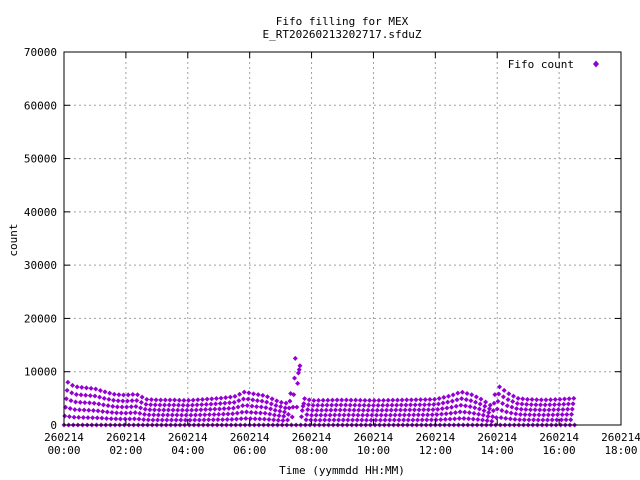 The height and width of the screenshot is (480, 640). Describe the element at coordinates (13, 239) in the screenshot. I see `y-axis-label: count` at that location.